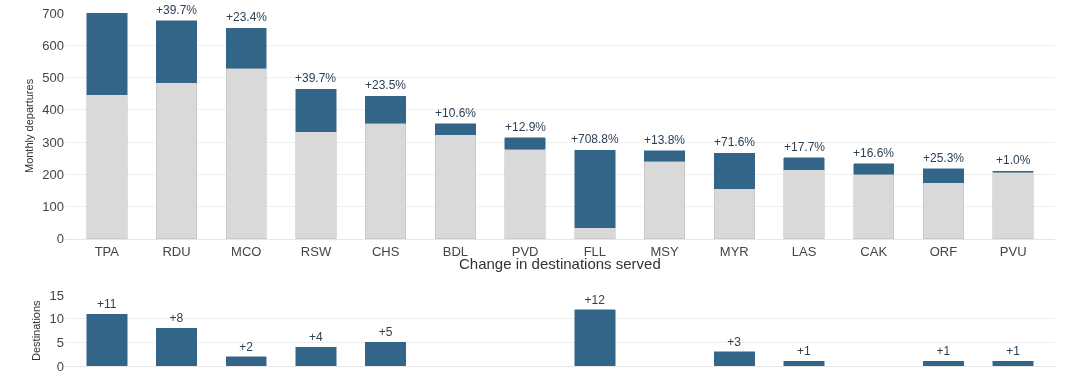  Describe the element at coordinates (385, 251) in the screenshot. I see `x-tick-label: CHS` at that location.